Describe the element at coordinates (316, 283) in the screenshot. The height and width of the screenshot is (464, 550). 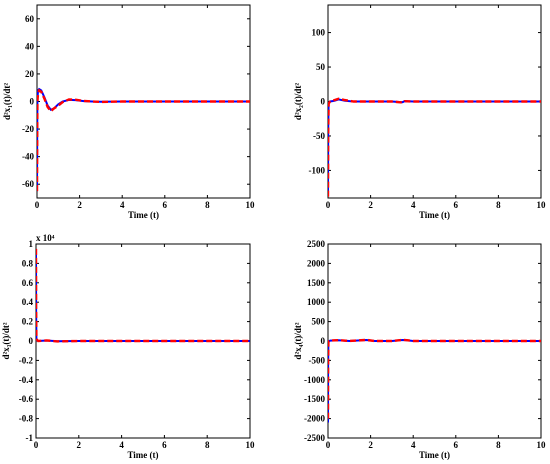
I see `y-tick-label: 1500` at that location.